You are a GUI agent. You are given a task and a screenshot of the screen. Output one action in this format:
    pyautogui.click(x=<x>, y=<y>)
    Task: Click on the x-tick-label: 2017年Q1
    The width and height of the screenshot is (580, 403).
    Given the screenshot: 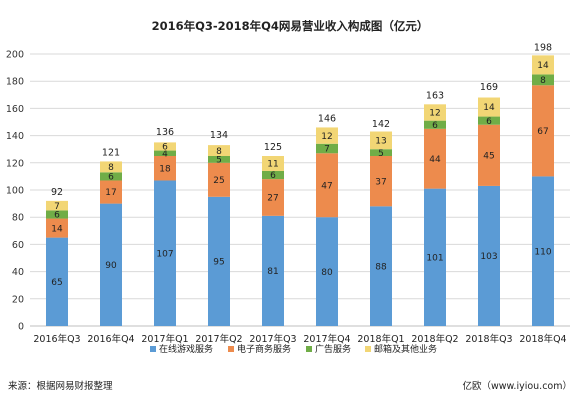 What is the action you would take?
    pyautogui.click(x=164, y=339)
    